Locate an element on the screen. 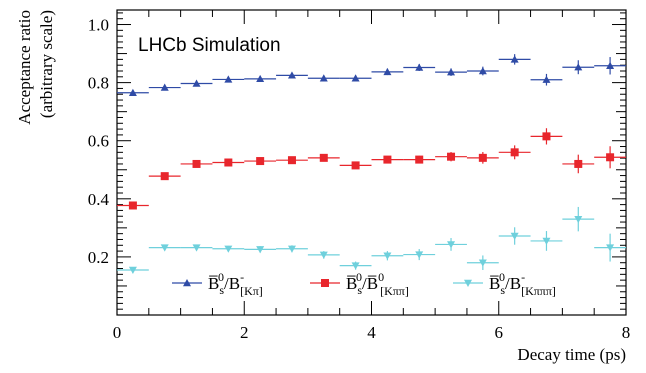 This screenshot has height=373, width=646. x-tick-label: 4 is located at coordinates (371, 332).